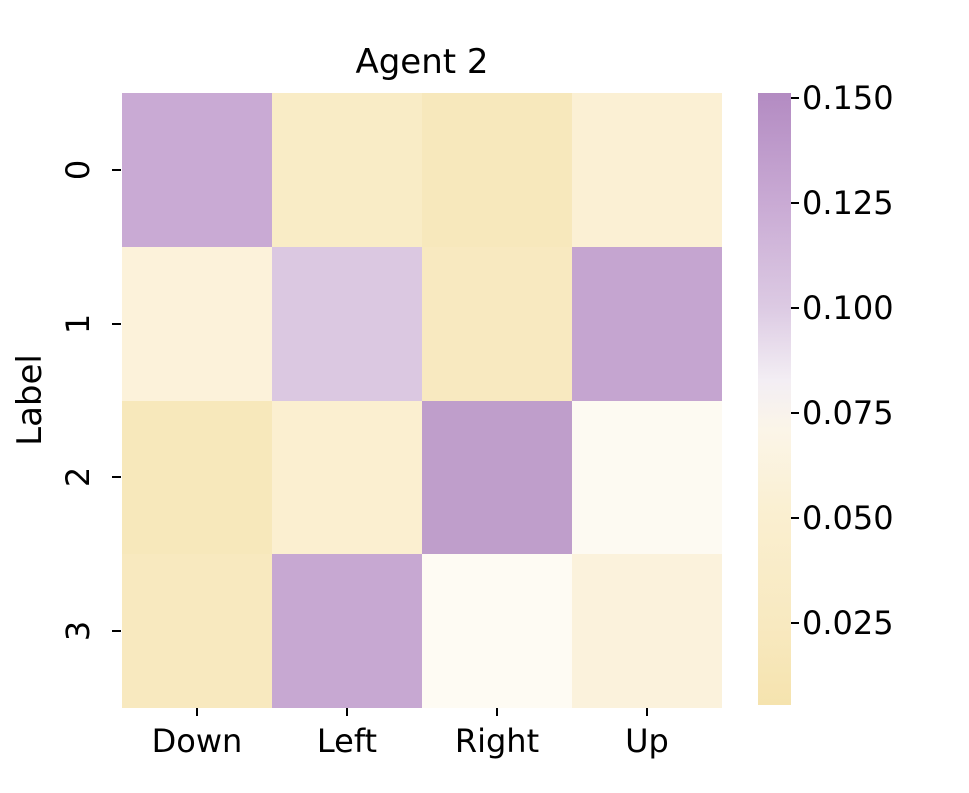 Image resolution: width=969 pixels, height=793 pixels. What do you see at coordinates (30, 400) in the screenshot?
I see `y-axis-label: Label` at bounding box center [30, 400].